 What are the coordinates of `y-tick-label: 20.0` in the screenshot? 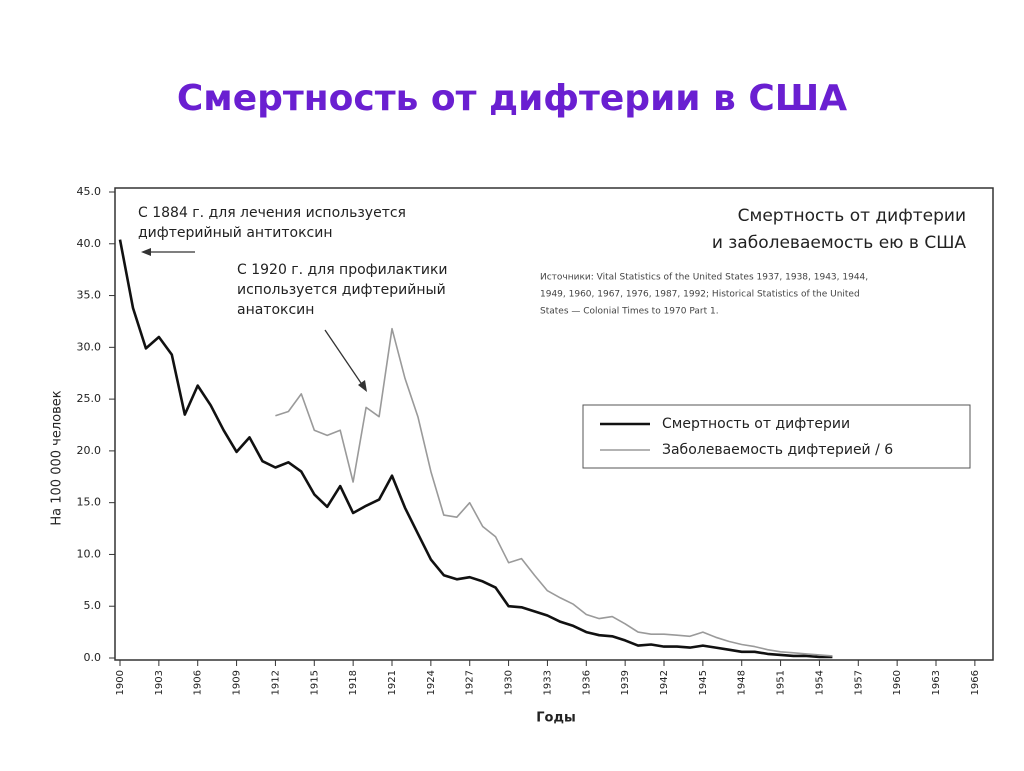 It's located at (89, 450).